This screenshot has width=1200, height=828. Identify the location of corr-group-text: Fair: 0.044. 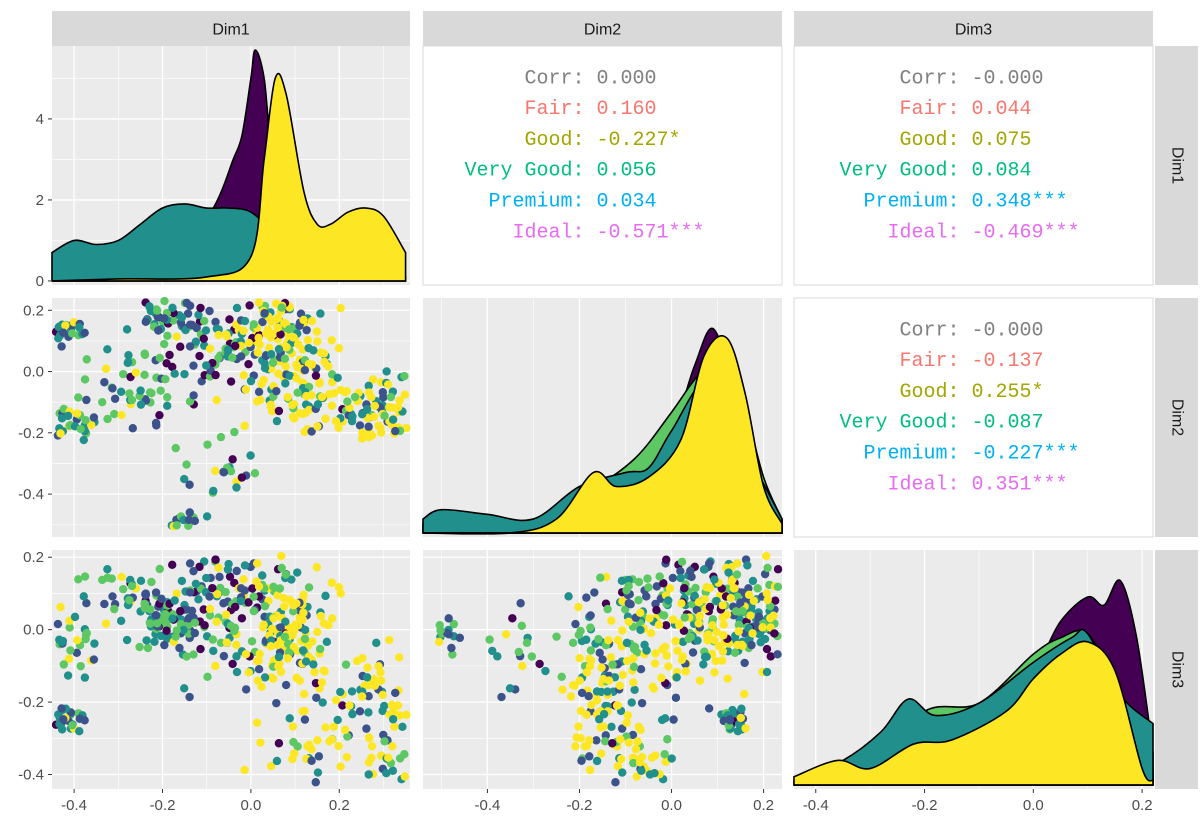
(965, 109).